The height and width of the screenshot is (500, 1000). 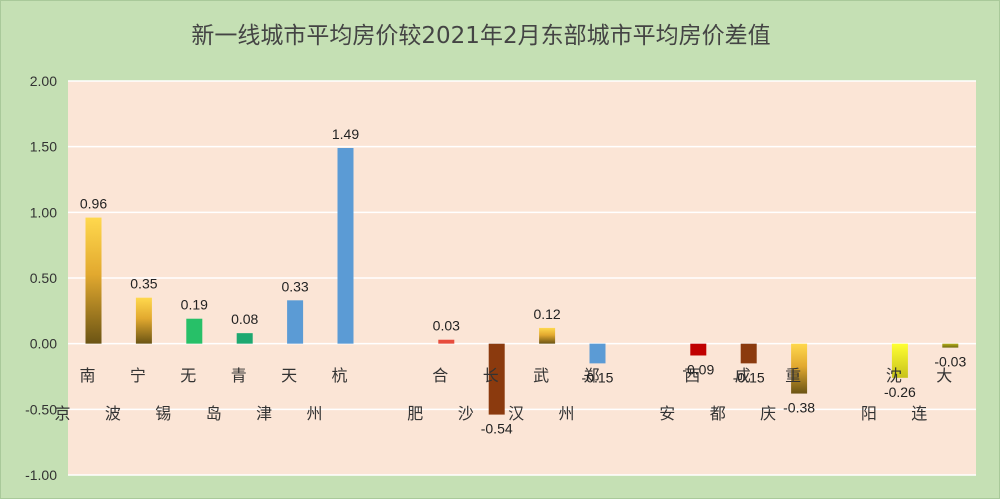 What do you see at coordinates (894, 375) in the screenshot?
I see `category-label-char: 沈` at bounding box center [894, 375].